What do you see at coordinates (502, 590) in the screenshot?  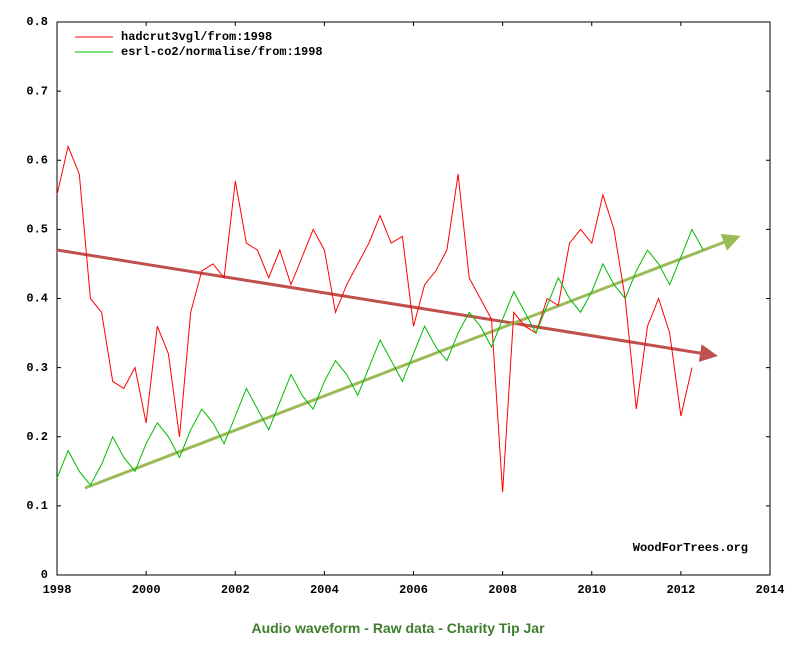 I see `x-tick-label: 2008` at bounding box center [502, 590].